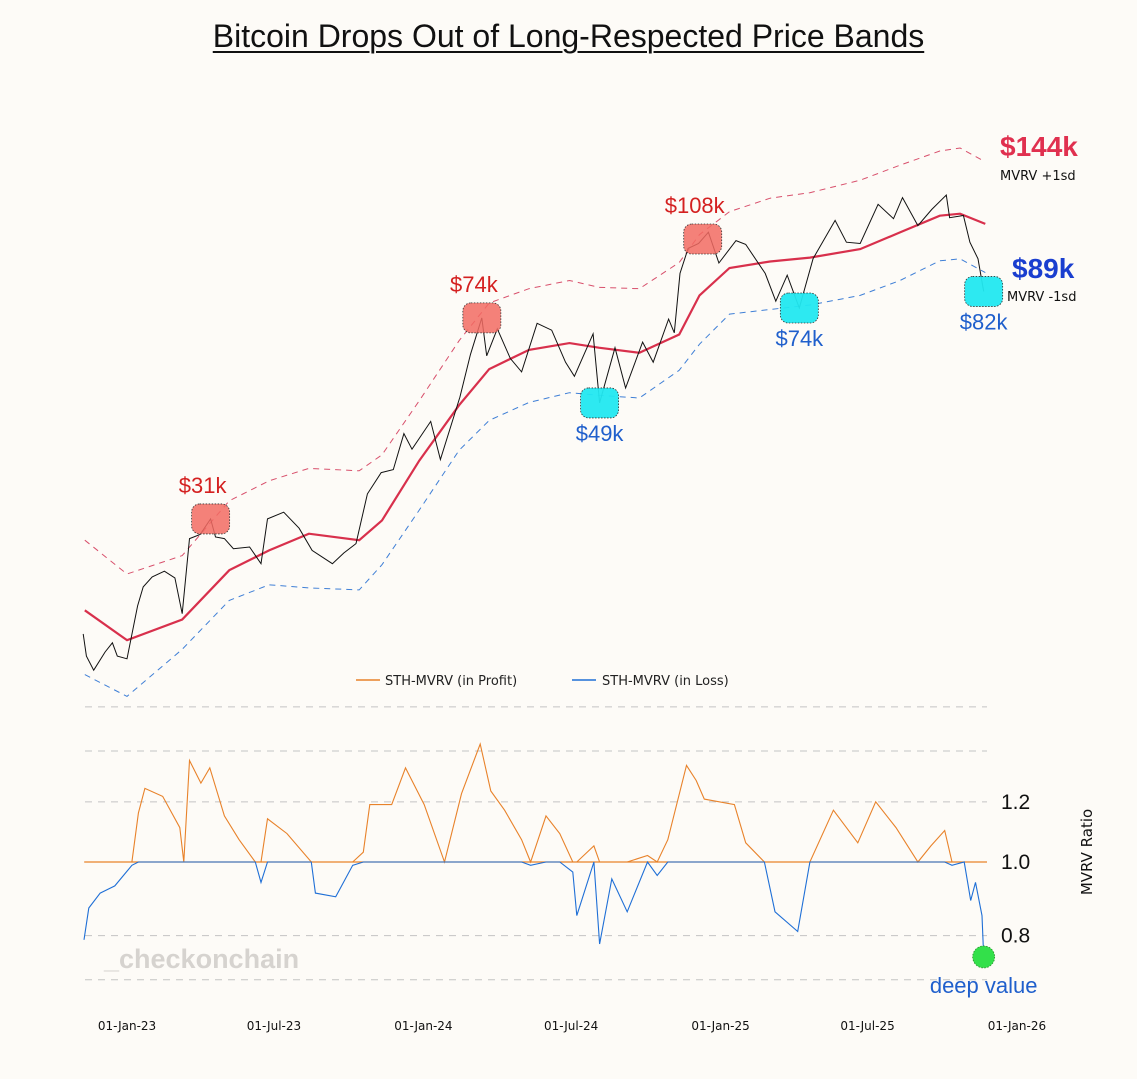  What do you see at coordinates (1043, 268) in the screenshot?
I see `lower-band-value-label: $89k` at bounding box center [1043, 268].